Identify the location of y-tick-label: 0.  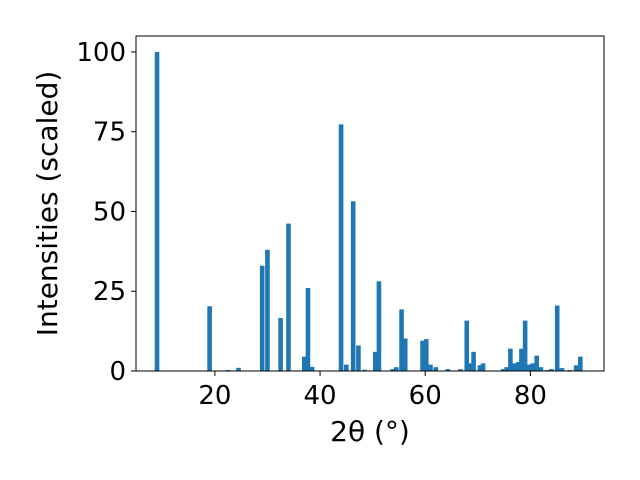
(117, 372).